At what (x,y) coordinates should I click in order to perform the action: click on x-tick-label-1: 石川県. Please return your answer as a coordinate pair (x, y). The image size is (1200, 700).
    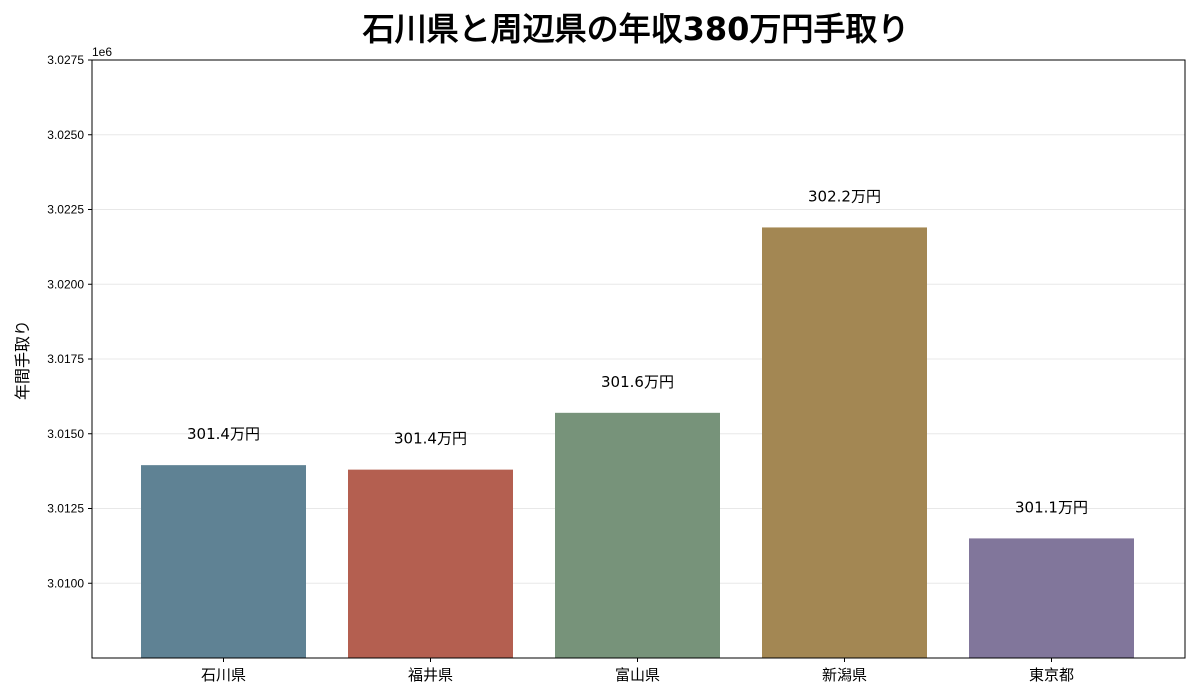
    Looking at the image, I should click on (223, 675).